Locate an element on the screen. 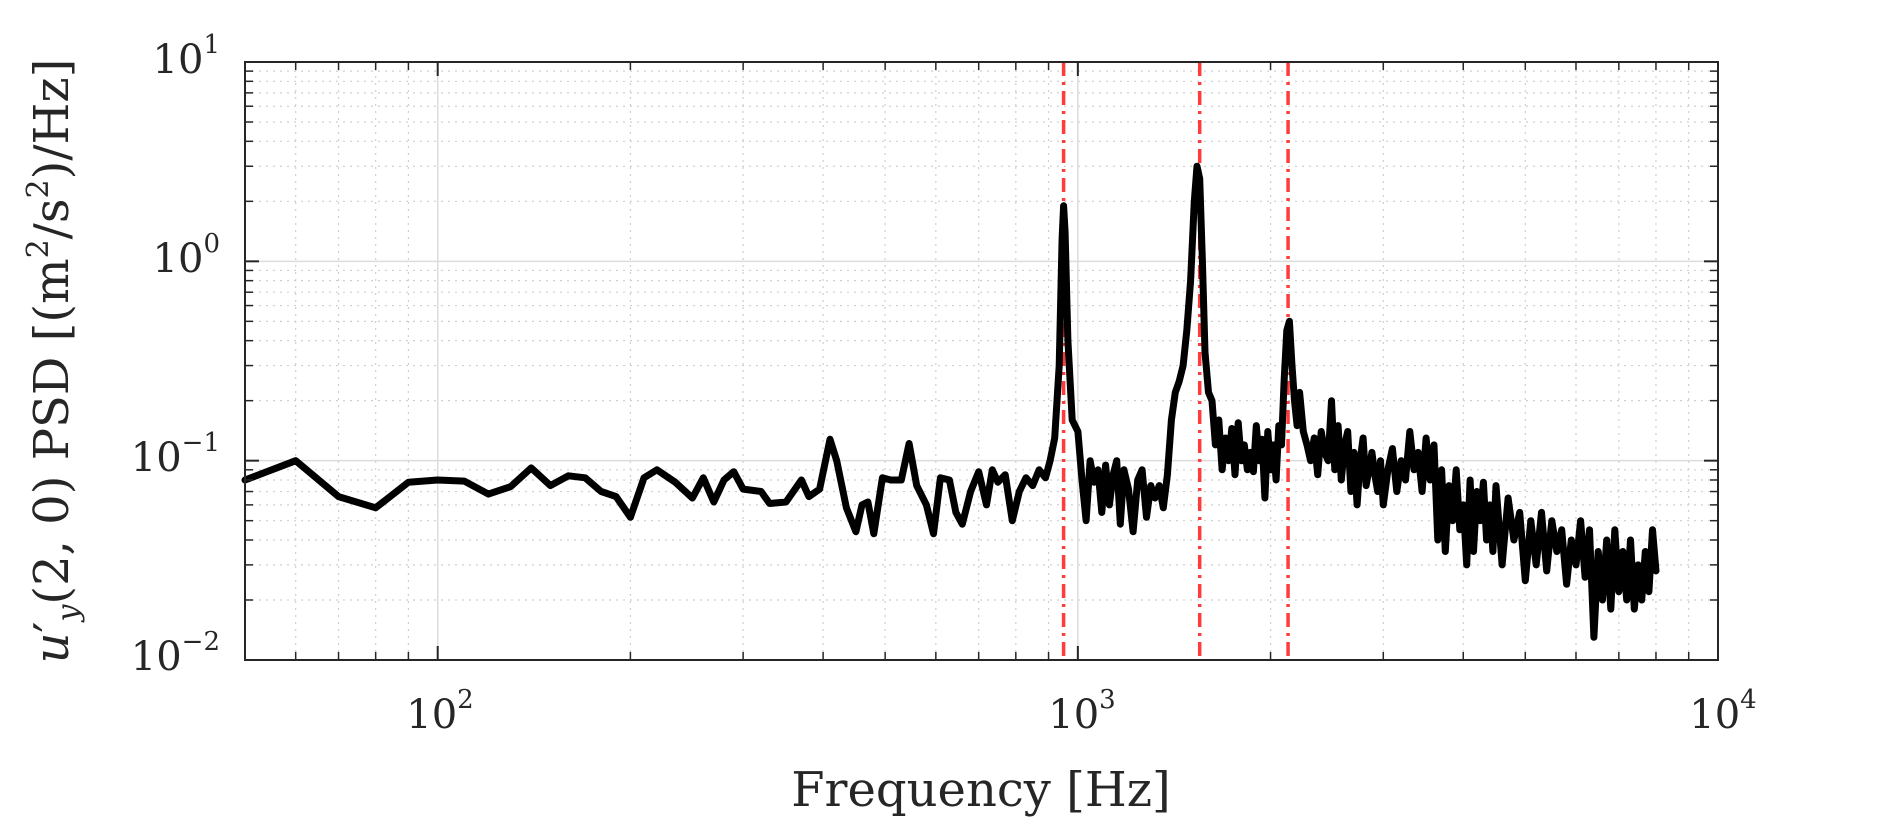 Image resolution: width=1890 pixels, height=829 pixels. x-axis-title: Frequency [Hz] is located at coordinates (980, 790).